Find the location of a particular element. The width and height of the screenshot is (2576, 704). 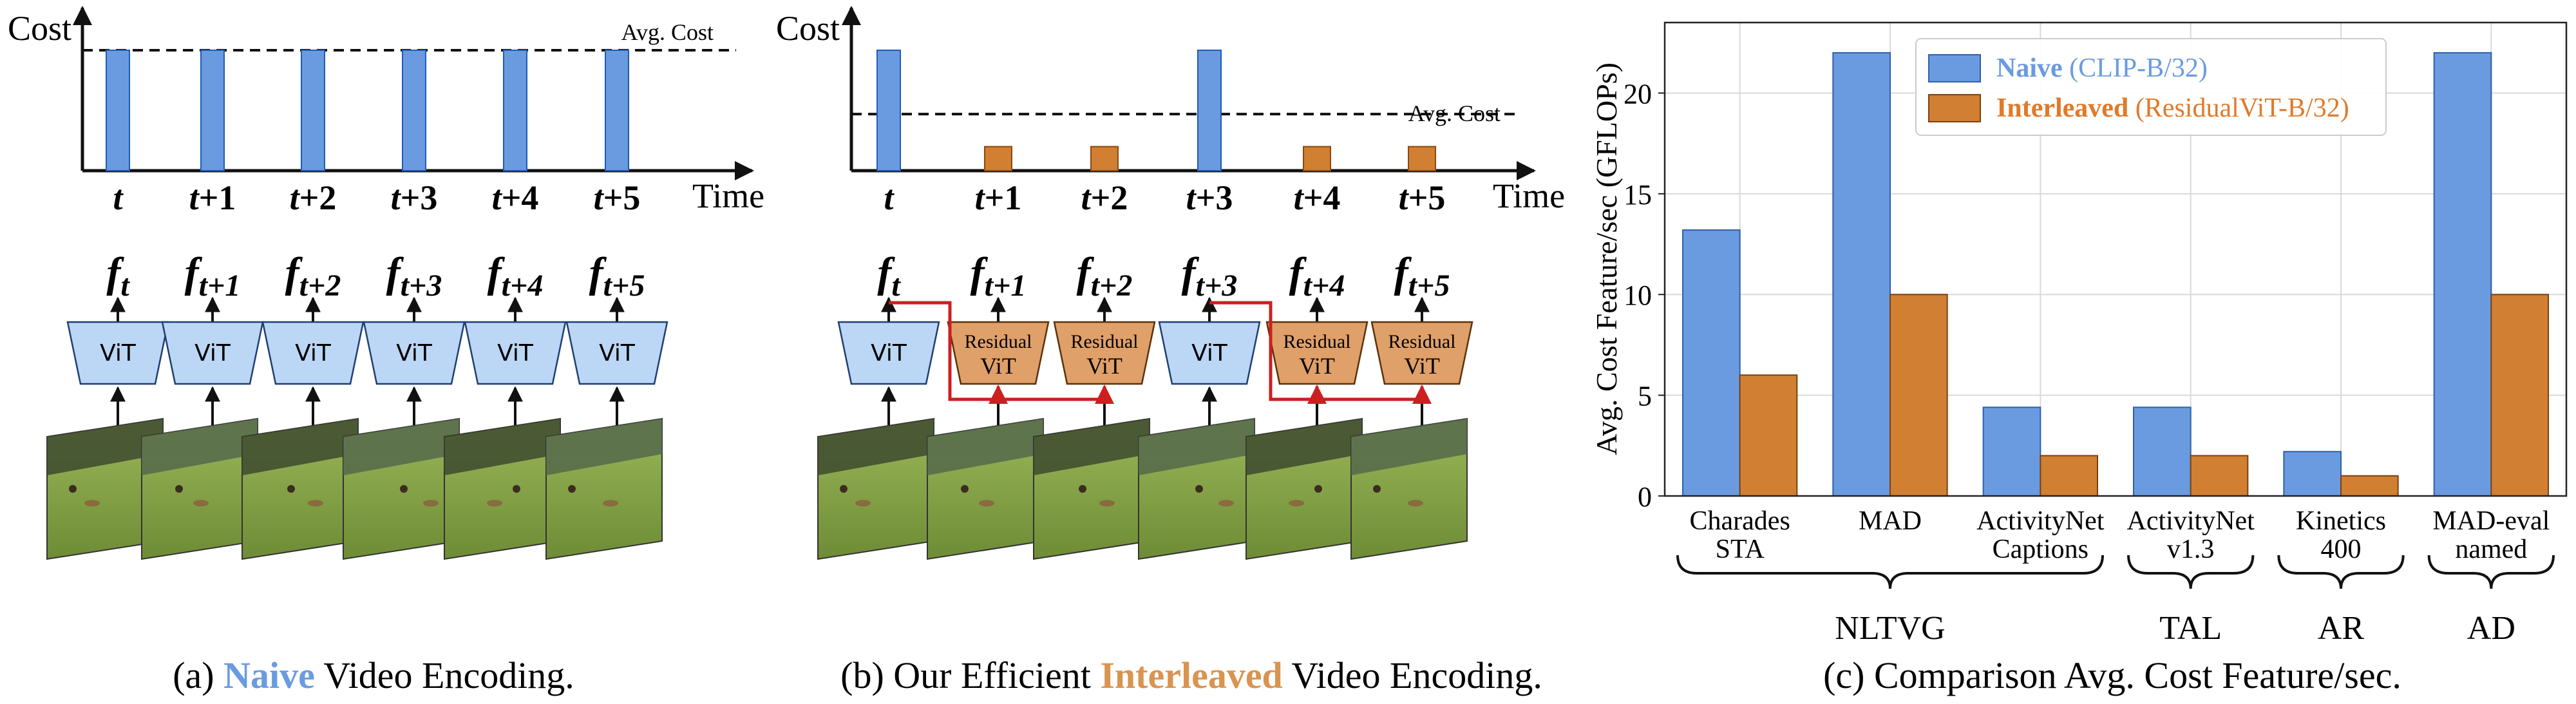

cost-bars is located at coordinates (367, 110).